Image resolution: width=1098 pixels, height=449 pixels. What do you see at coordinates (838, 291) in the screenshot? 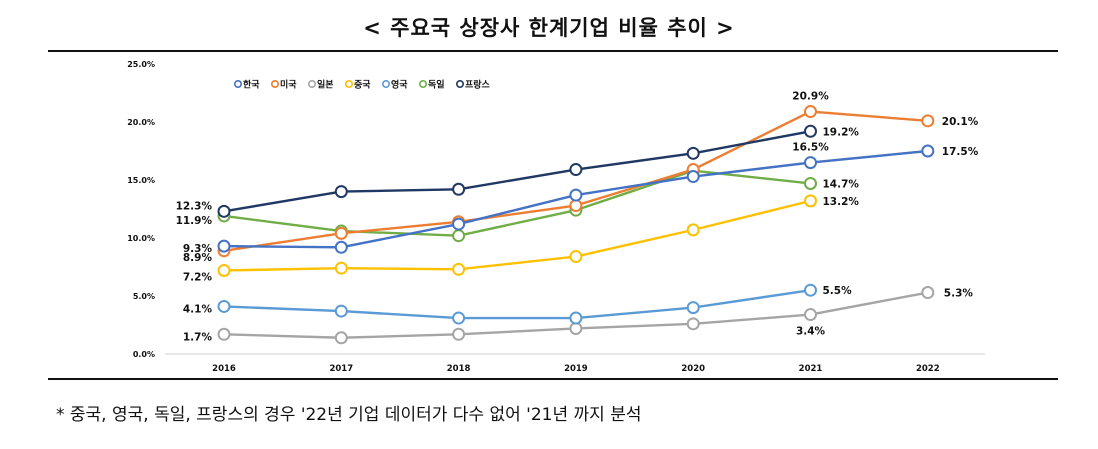
I see `data-label: 5.5%` at bounding box center [838, 291].